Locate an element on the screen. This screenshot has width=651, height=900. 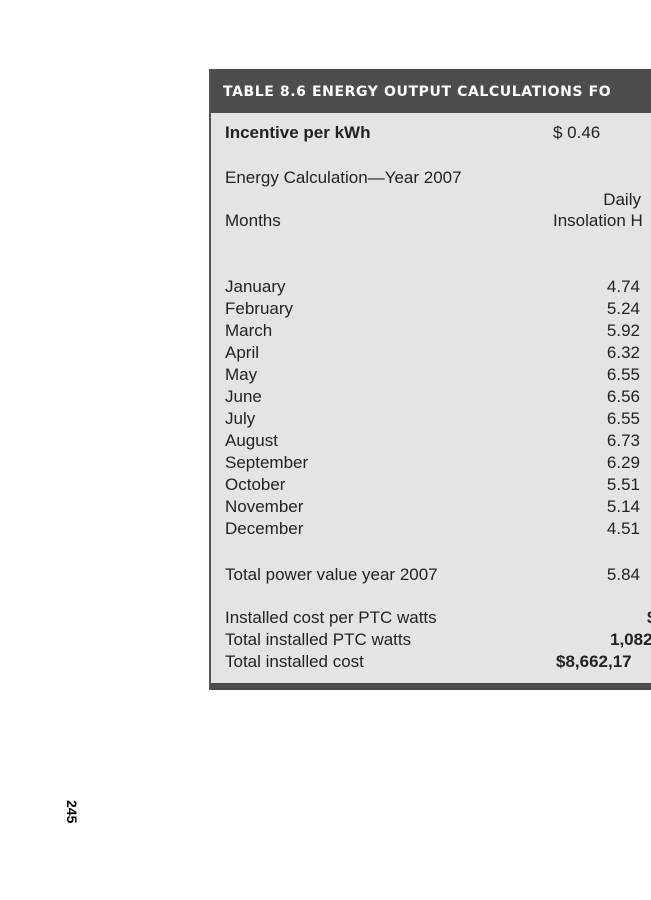
total-cost-value: $8,662,17 is located at coordinates (594, 661).